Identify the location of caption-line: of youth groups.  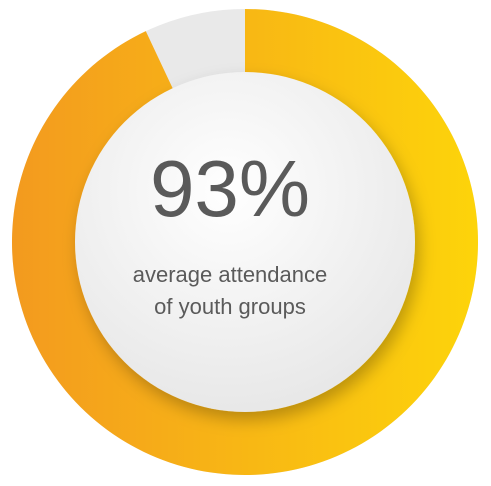
(230, 306).